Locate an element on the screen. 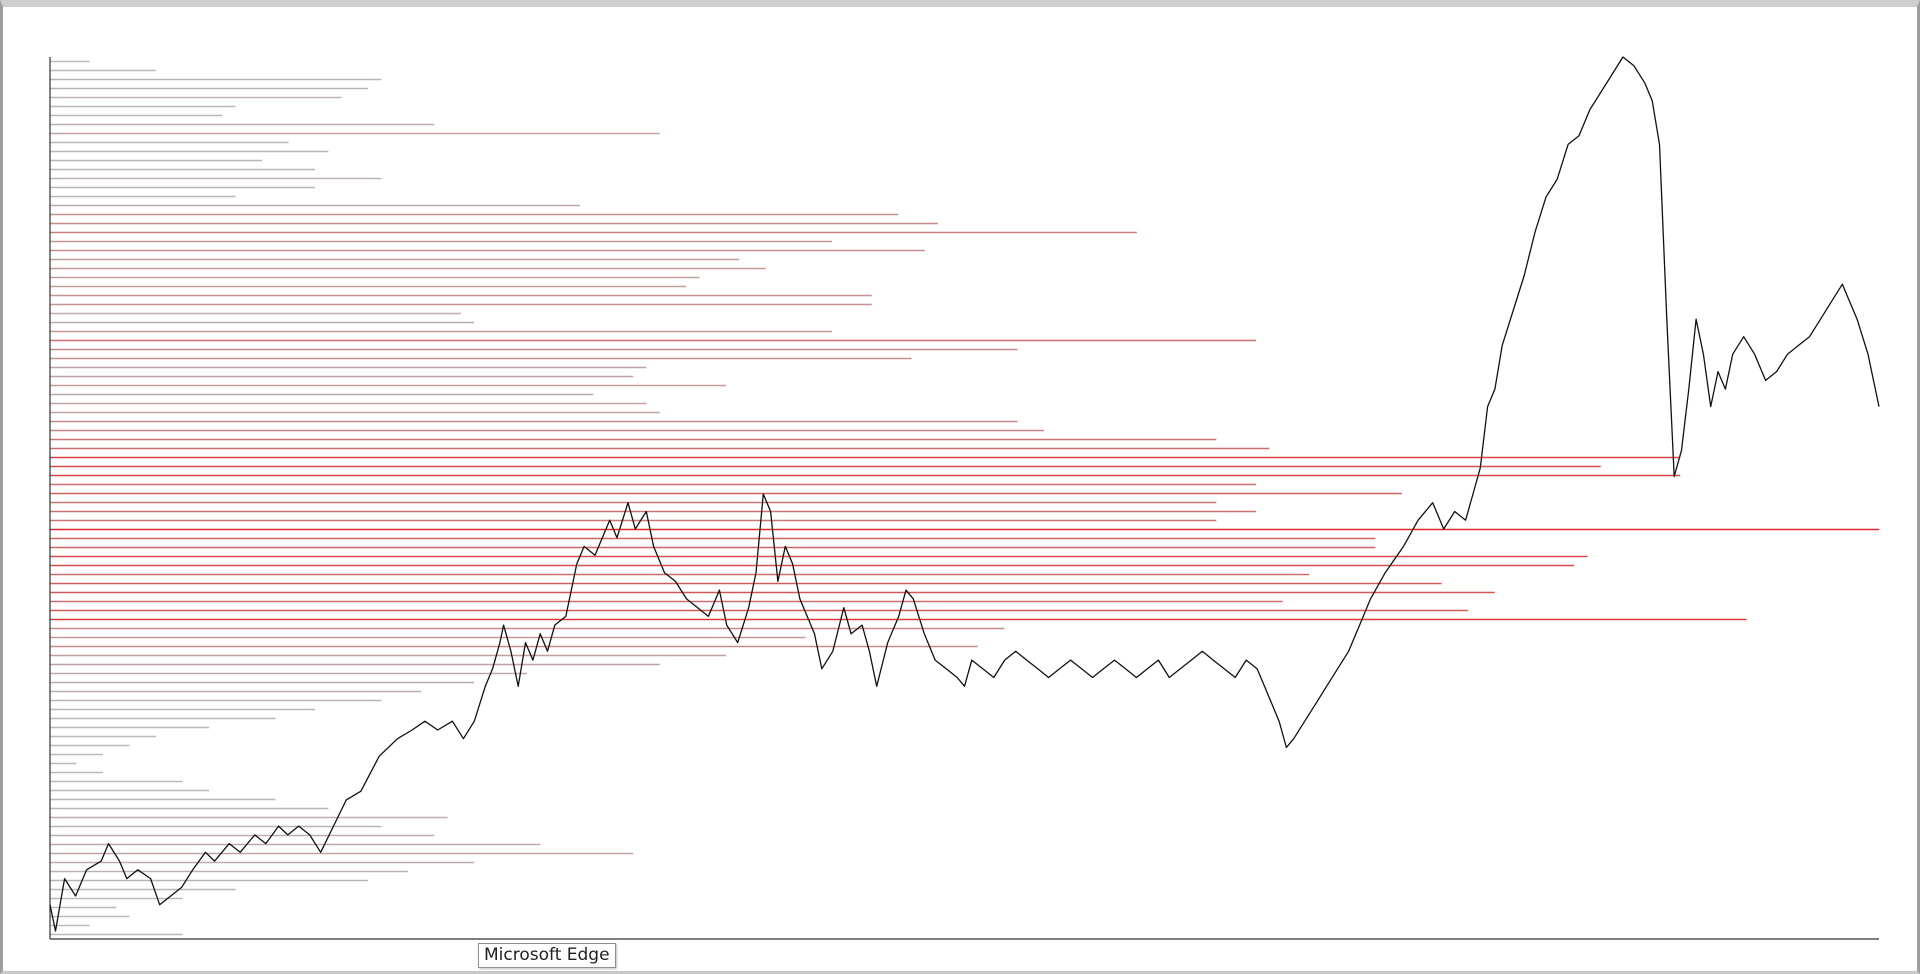 The image size is (1920, 974). tooltip: Microsoft Edge is located at coordinates (547, 955).